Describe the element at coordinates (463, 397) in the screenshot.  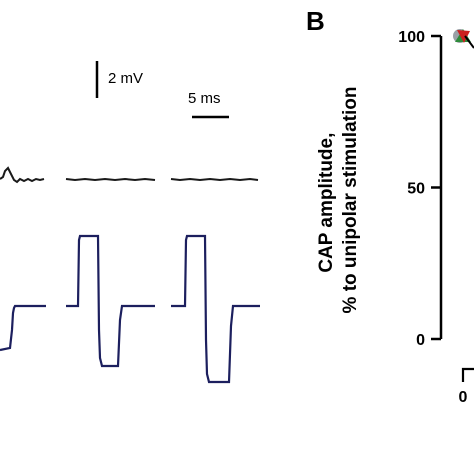
I see `x-tick-label-0: 0` at that location.